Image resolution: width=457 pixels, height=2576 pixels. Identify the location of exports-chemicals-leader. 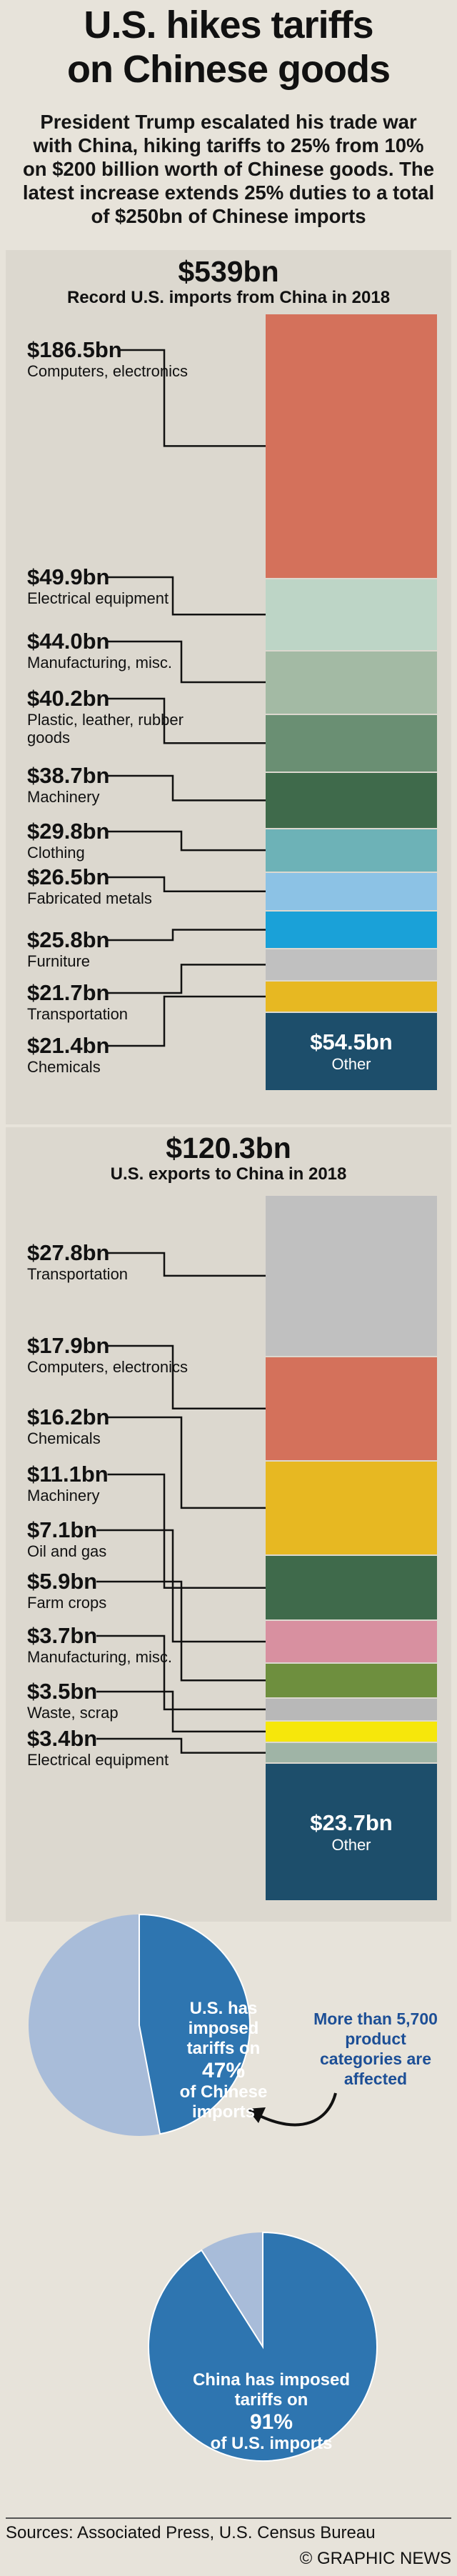
(200, 1462).